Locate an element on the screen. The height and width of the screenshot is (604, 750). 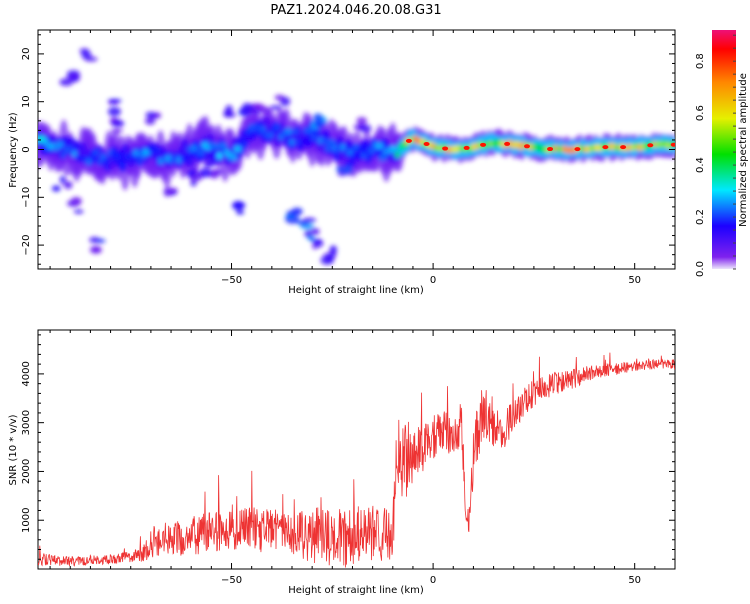
colorbar-label: Normalized spectral amplitude is located at coordinates (743, 150).